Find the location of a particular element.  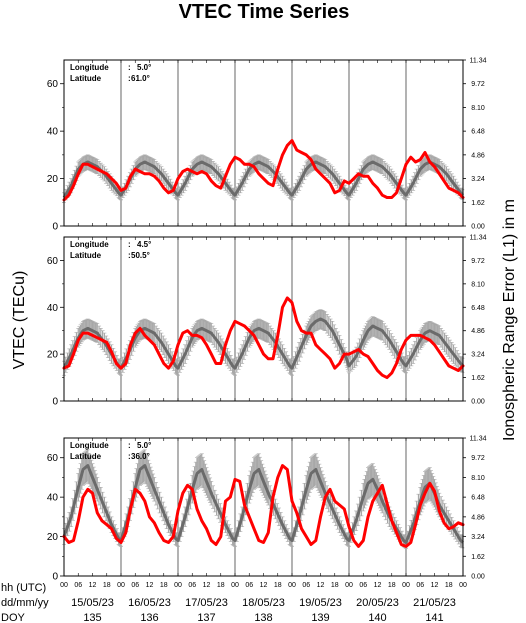

x-doy-label: 138 is located at coordinates (263, 617).